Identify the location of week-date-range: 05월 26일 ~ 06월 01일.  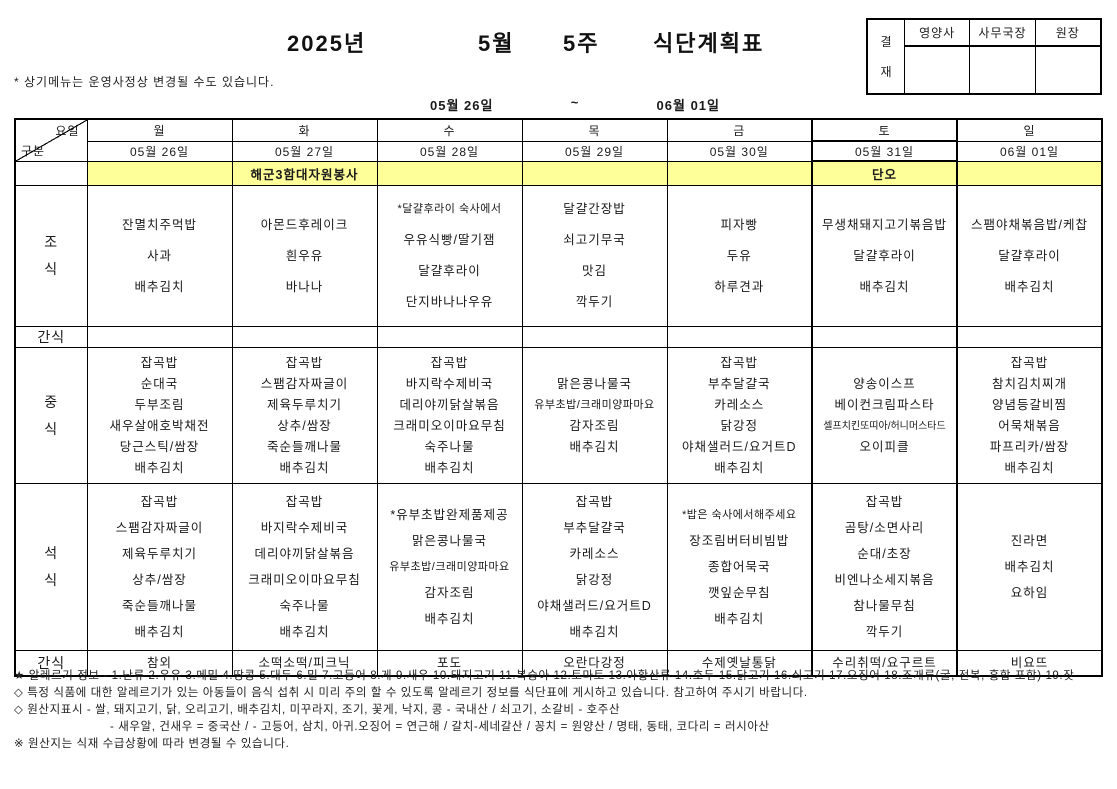
(575, 104).